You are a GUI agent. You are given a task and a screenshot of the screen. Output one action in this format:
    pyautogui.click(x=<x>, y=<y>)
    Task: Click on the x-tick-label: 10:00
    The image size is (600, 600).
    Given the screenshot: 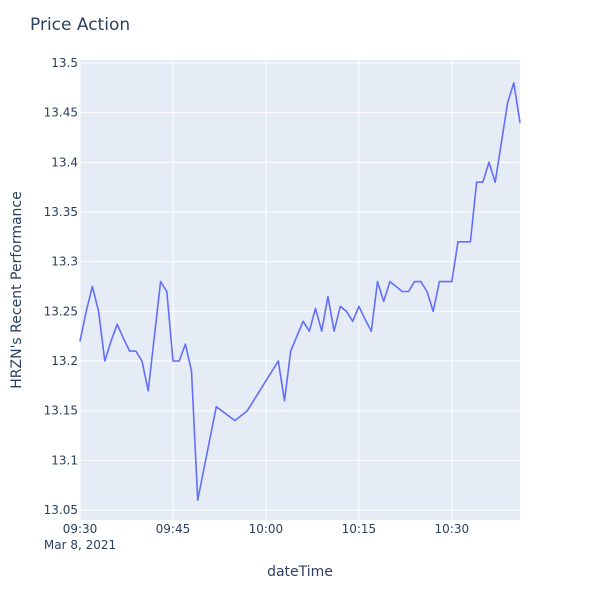 What is the action you would take?
    pyautogui.click(x=266, y=529)
    